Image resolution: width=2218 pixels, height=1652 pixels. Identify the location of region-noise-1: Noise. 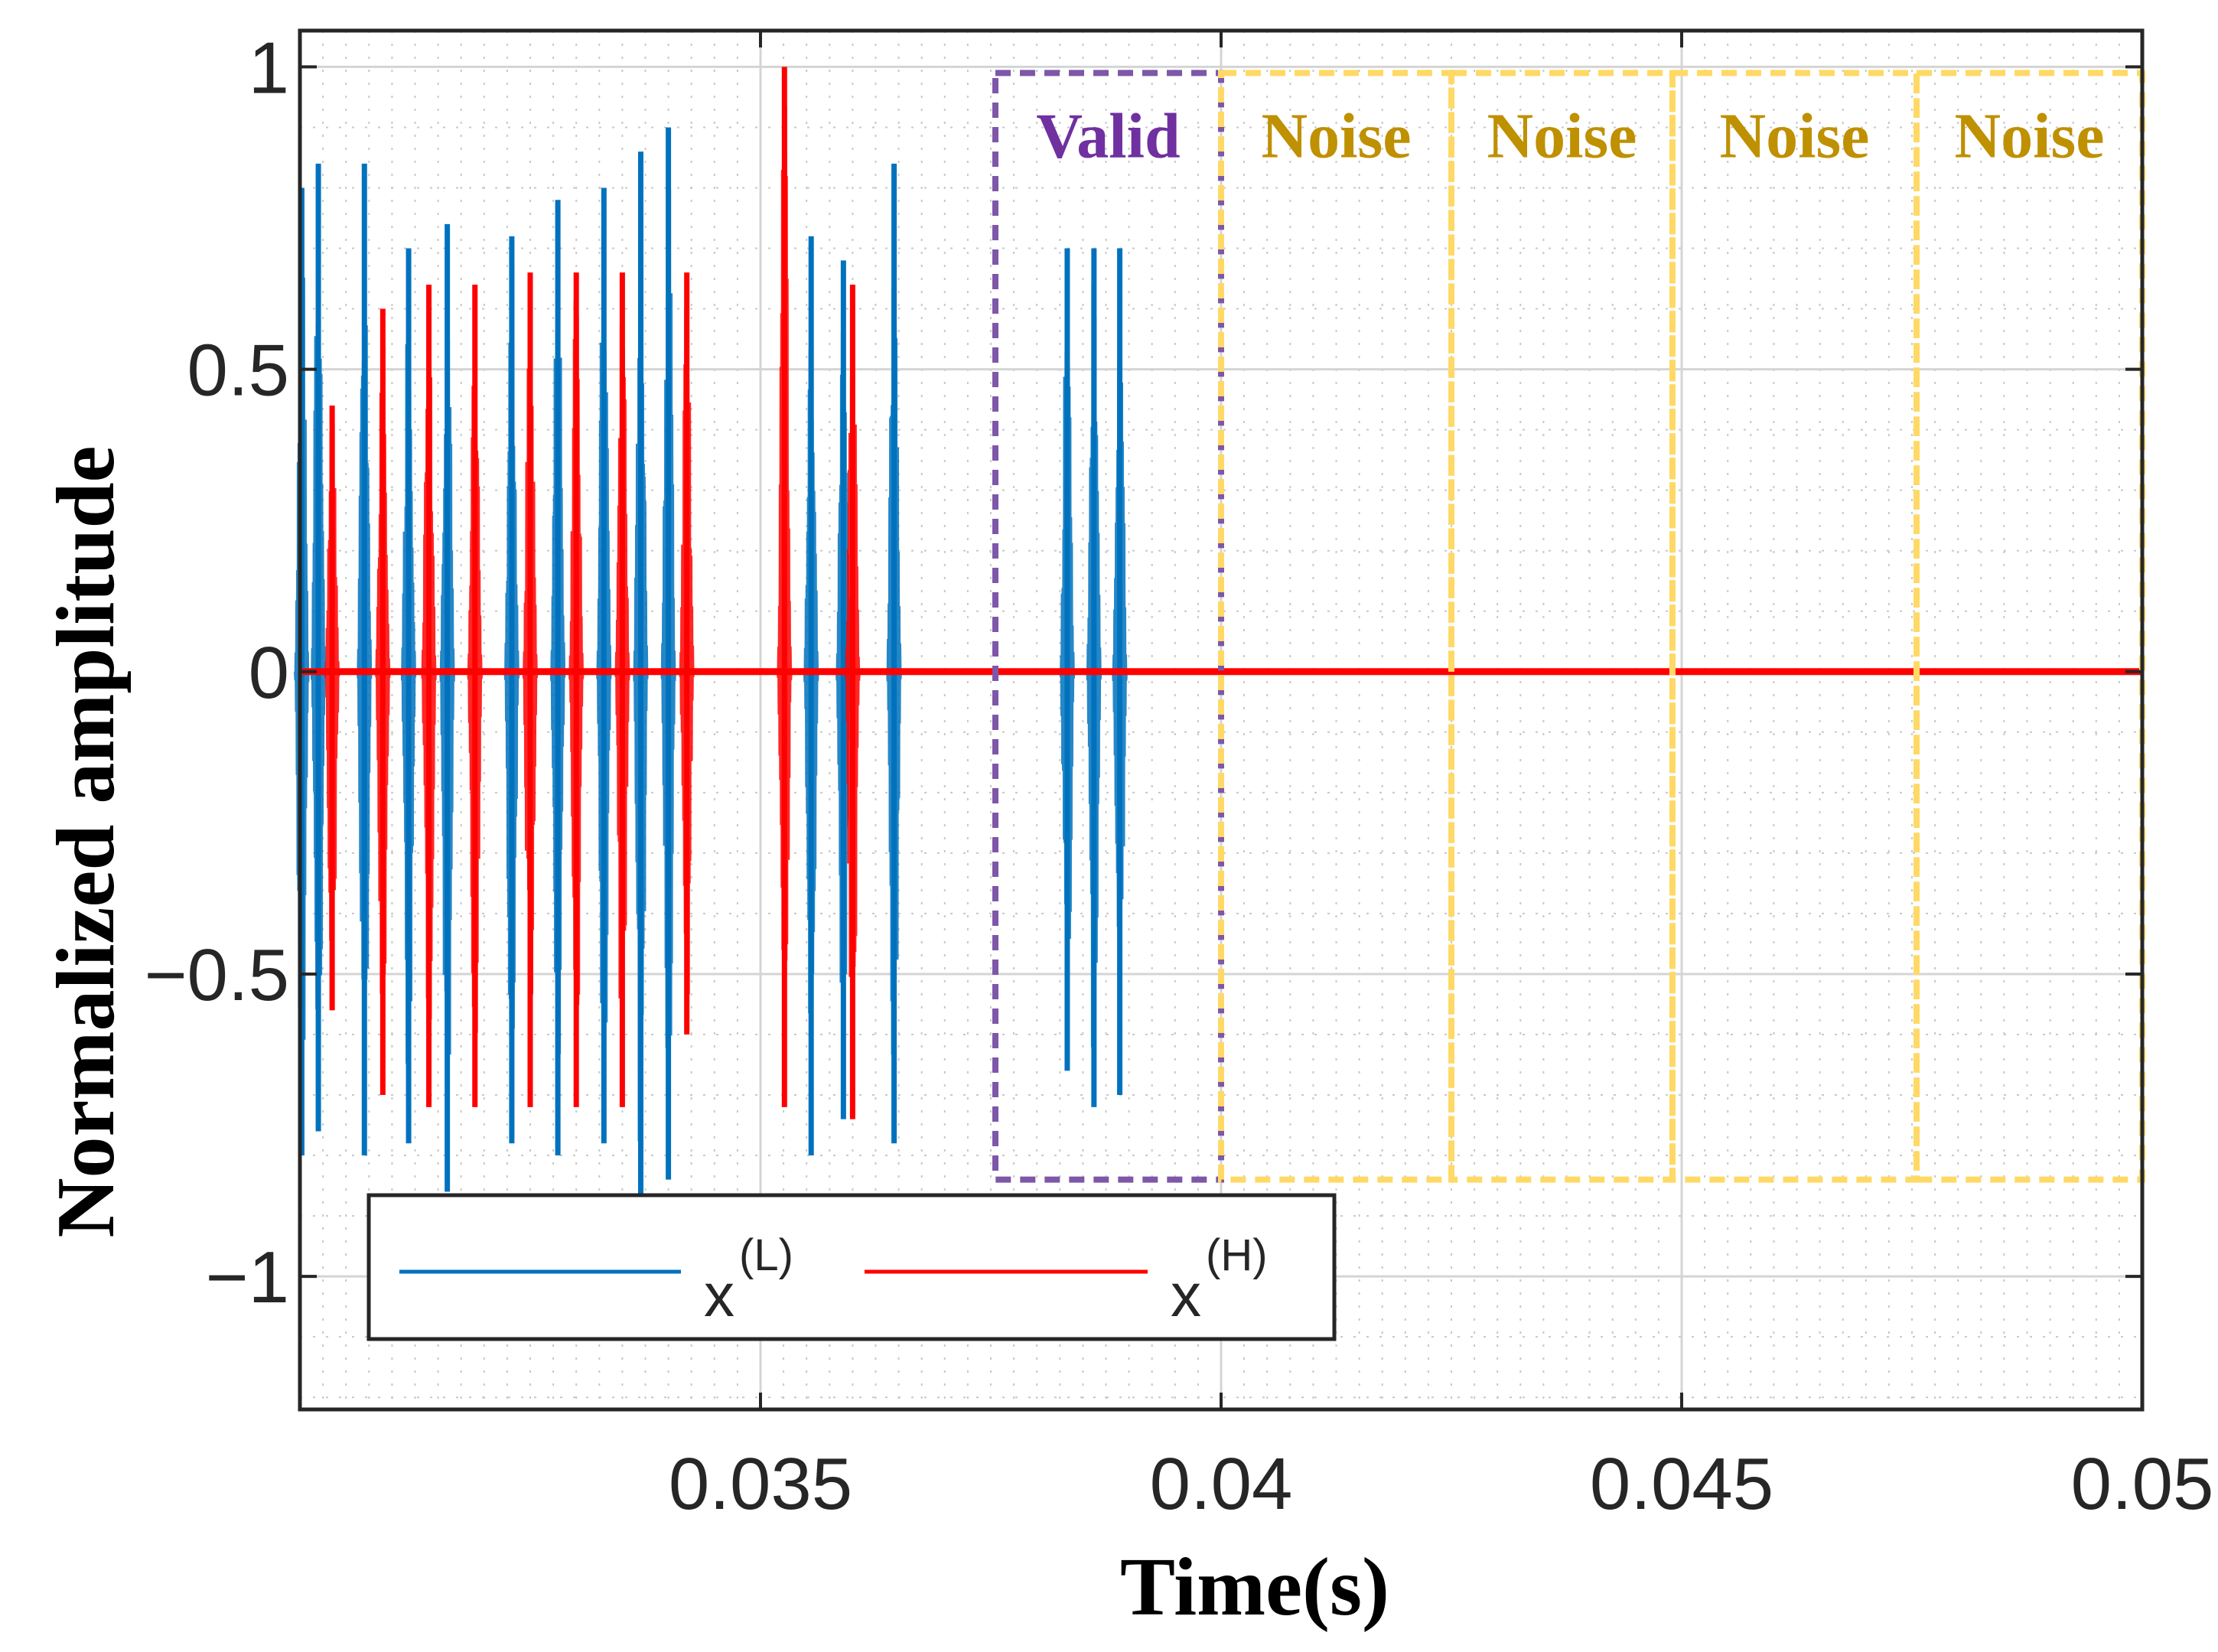
(1336, 626).